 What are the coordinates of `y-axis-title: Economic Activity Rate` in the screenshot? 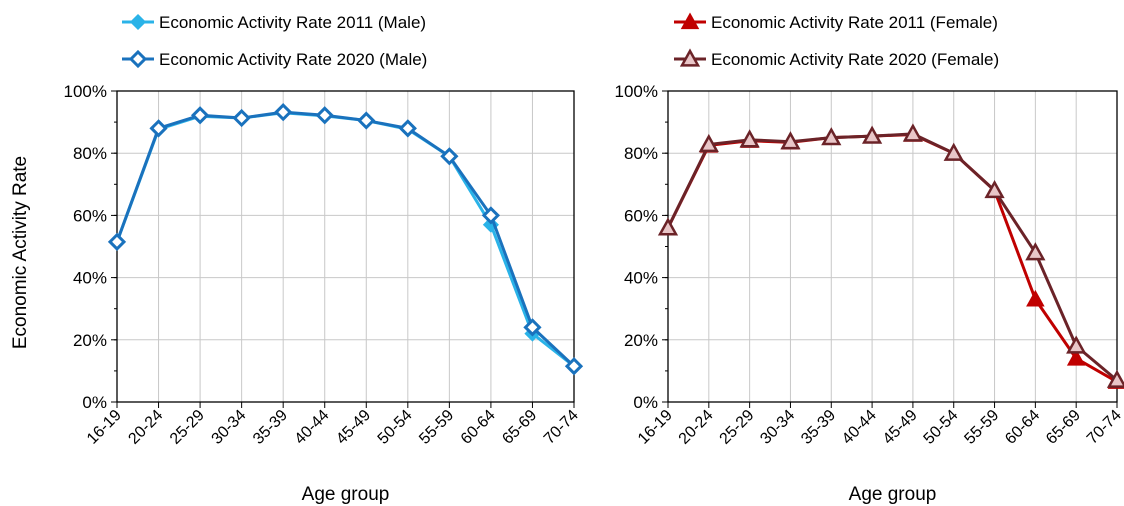 It's located at (20, 252).